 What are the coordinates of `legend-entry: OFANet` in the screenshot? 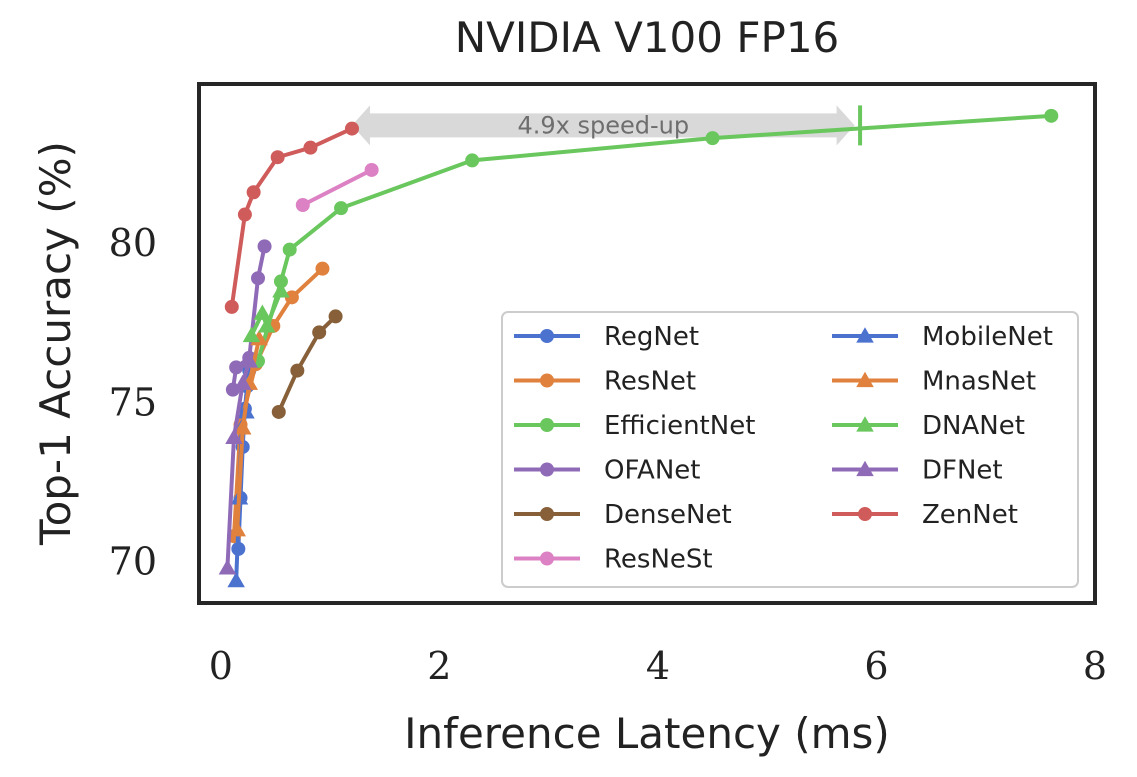 It's located at (607, 471).